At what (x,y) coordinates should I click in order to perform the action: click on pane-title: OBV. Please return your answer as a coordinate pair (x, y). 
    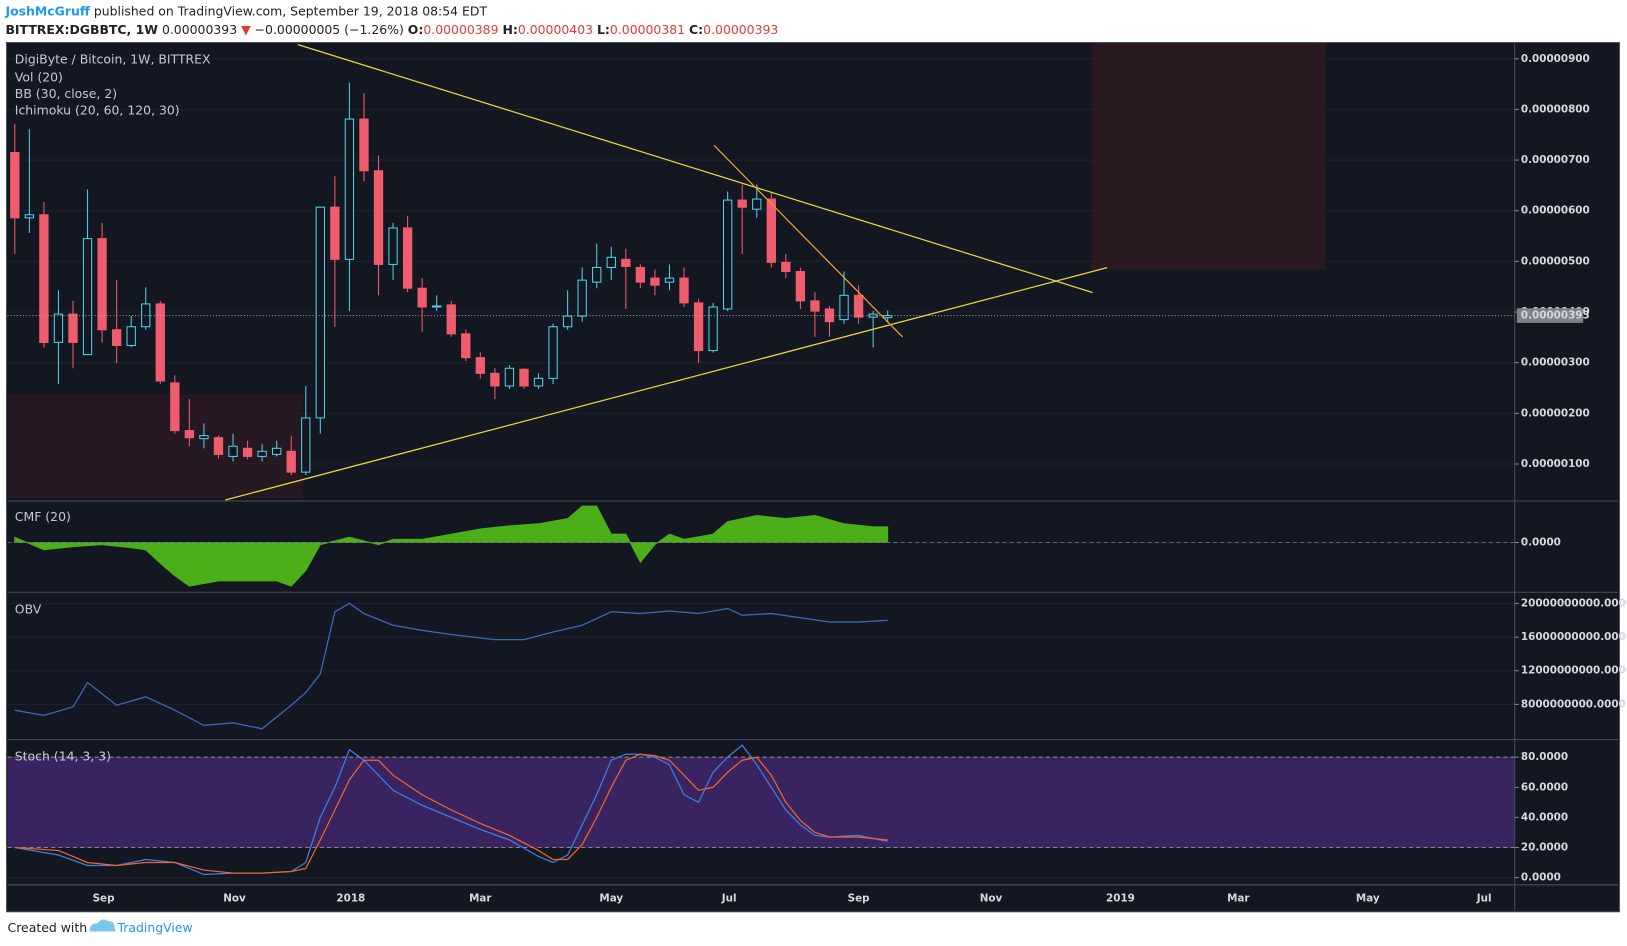
    Looking at the image, I should click on (28, 608).